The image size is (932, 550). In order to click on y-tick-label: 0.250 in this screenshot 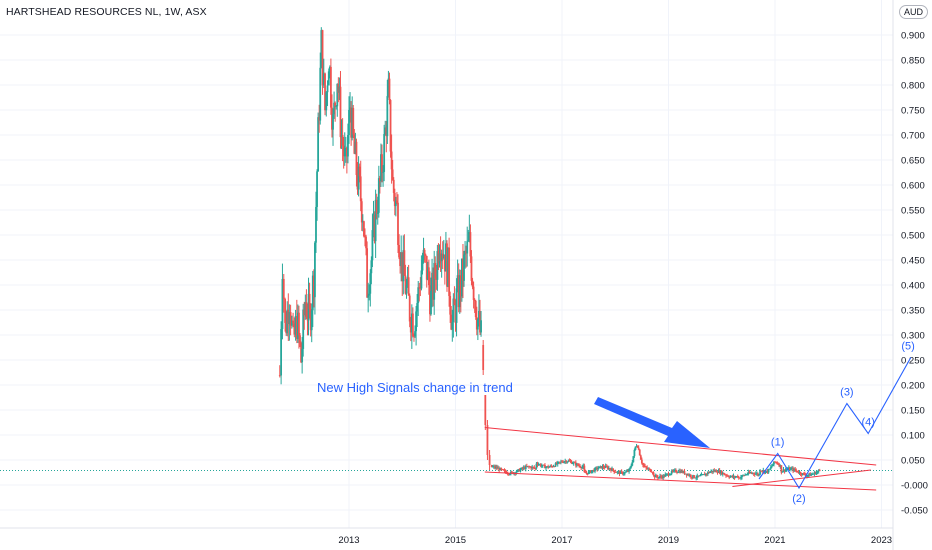, I will do `click(913, 361)`.